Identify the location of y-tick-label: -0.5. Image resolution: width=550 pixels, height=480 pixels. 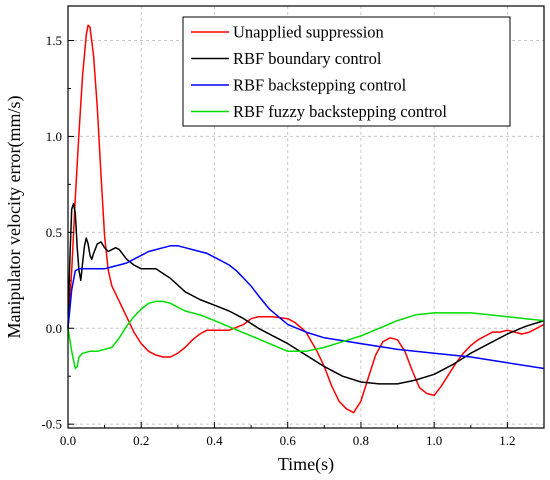
(51, 424).